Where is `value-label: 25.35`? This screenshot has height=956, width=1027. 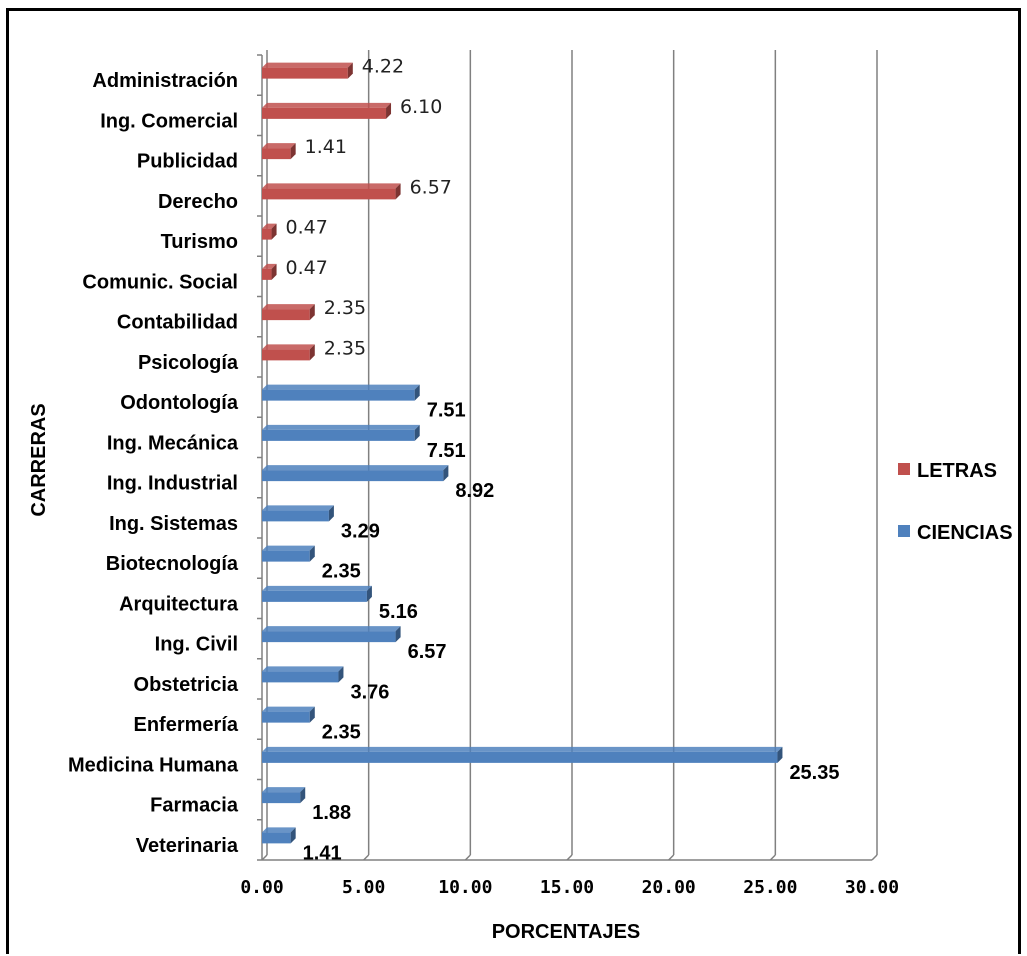
value-label: 25.35 is located at coordinates (814, 773).